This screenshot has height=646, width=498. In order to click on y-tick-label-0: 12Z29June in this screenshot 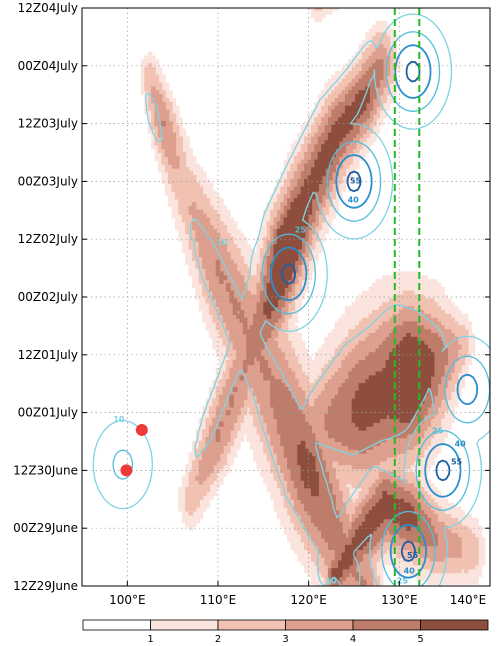, I will do `click(45, 586)`.